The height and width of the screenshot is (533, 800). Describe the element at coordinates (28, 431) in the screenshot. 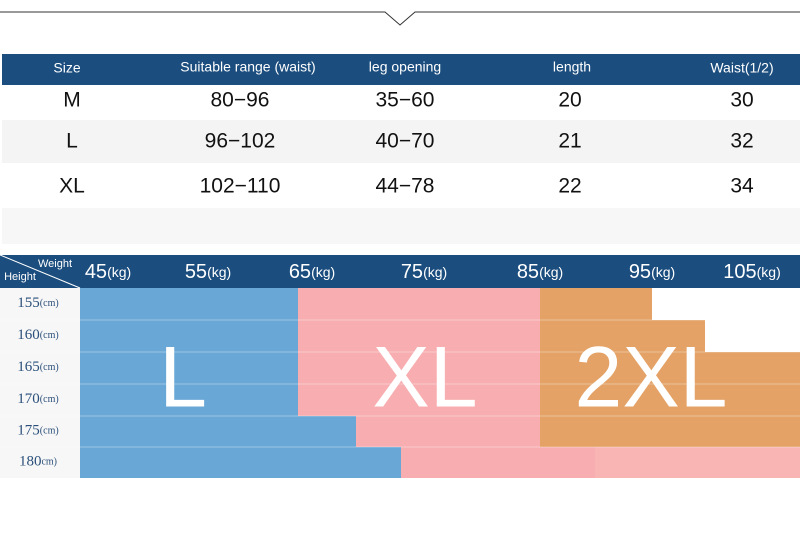

I see `height-number: 175` at that location.